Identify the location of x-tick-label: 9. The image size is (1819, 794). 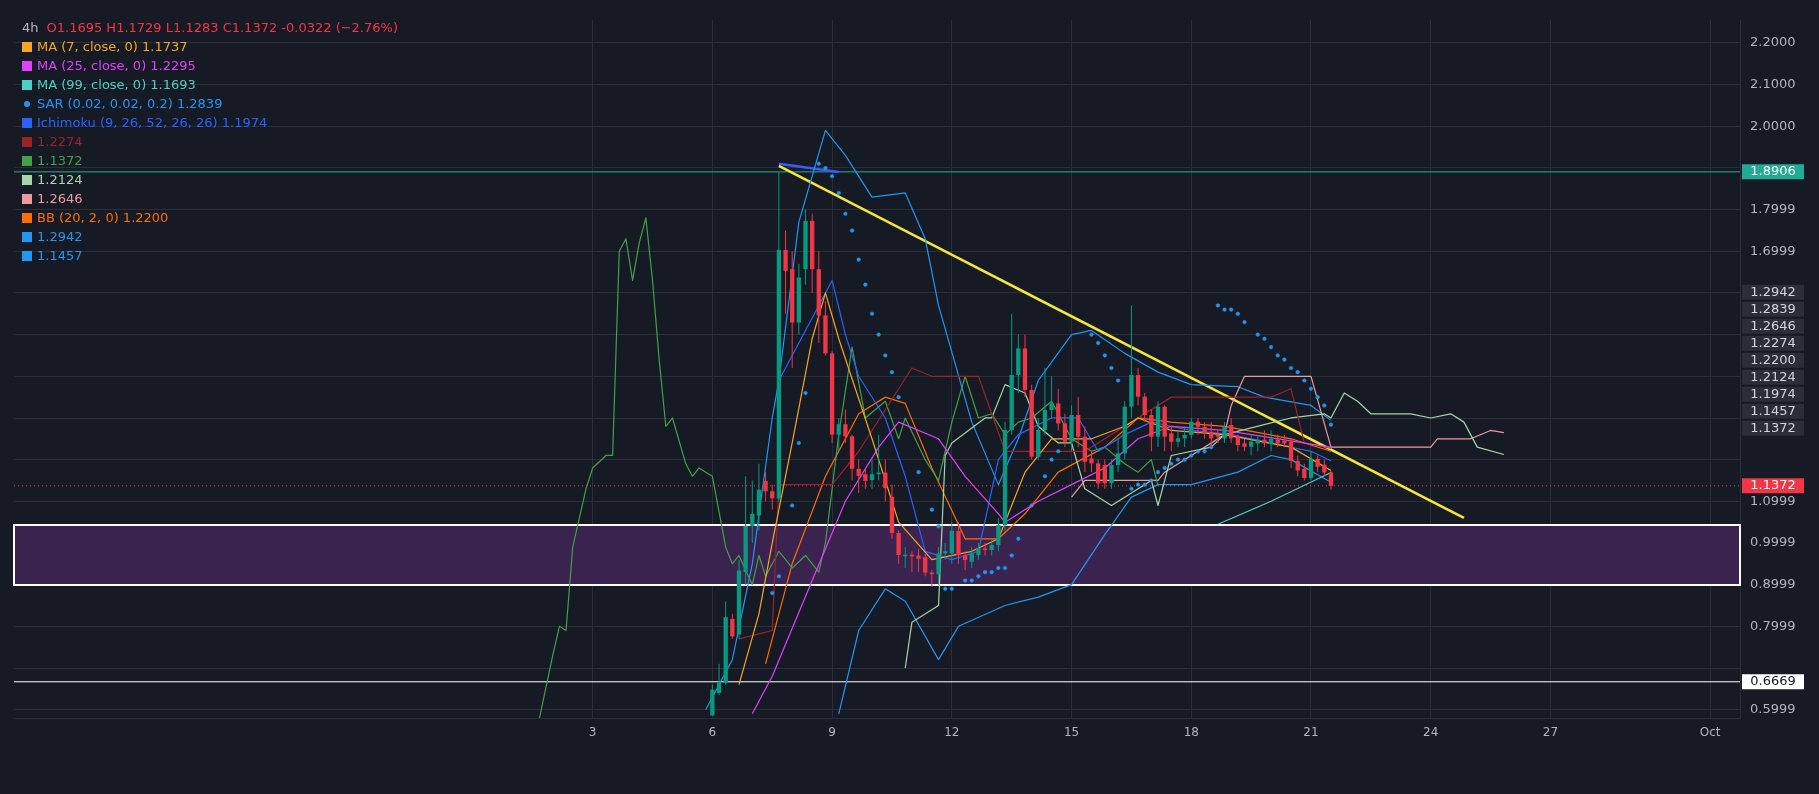
(832, 732).